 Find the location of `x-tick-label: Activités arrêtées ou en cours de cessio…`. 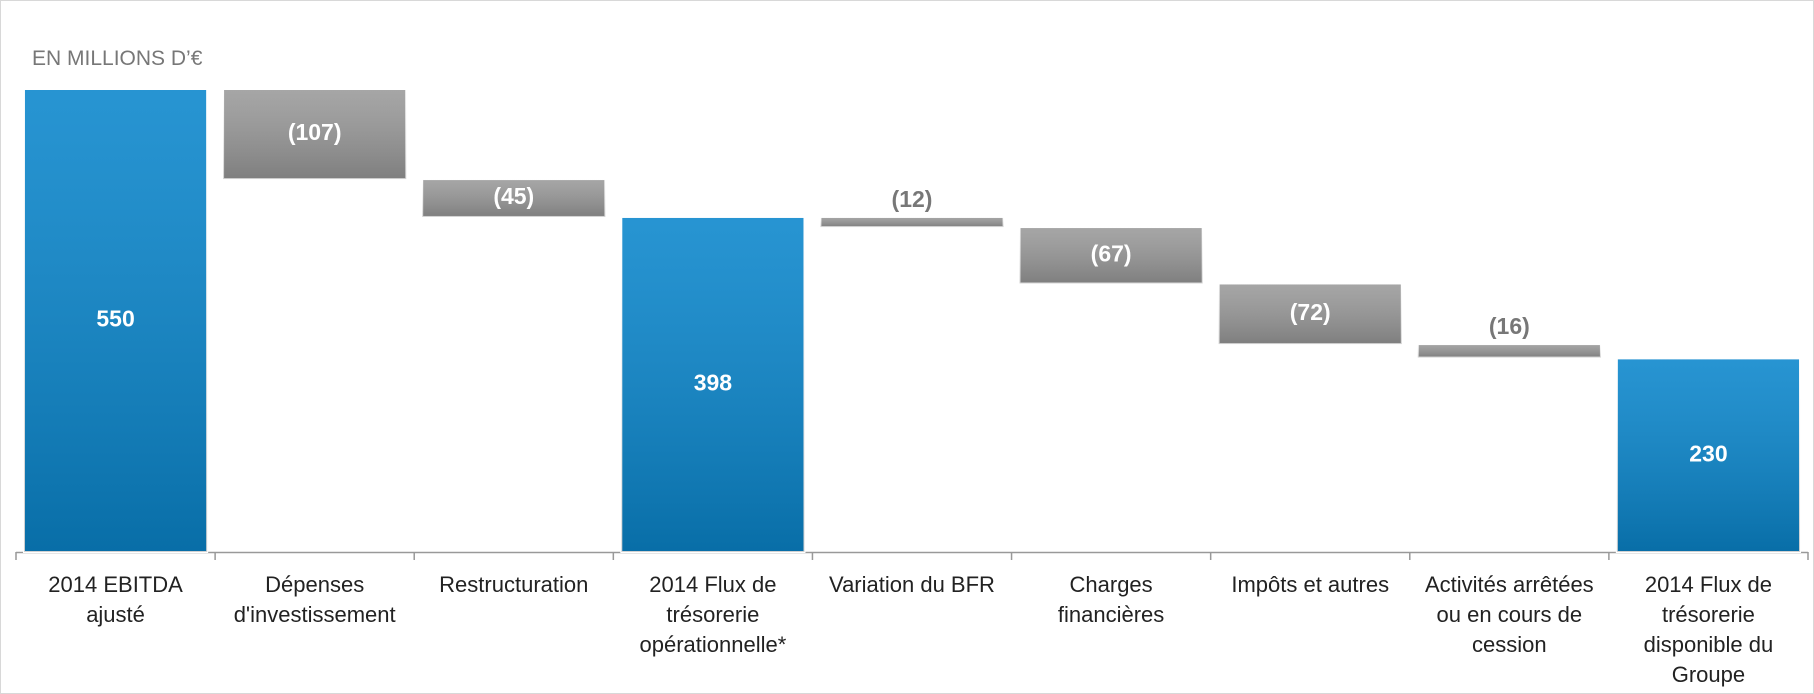

x-tick-label: Activités arrêtées ou en cours de cessio… is located at coordinates (1509, 614).